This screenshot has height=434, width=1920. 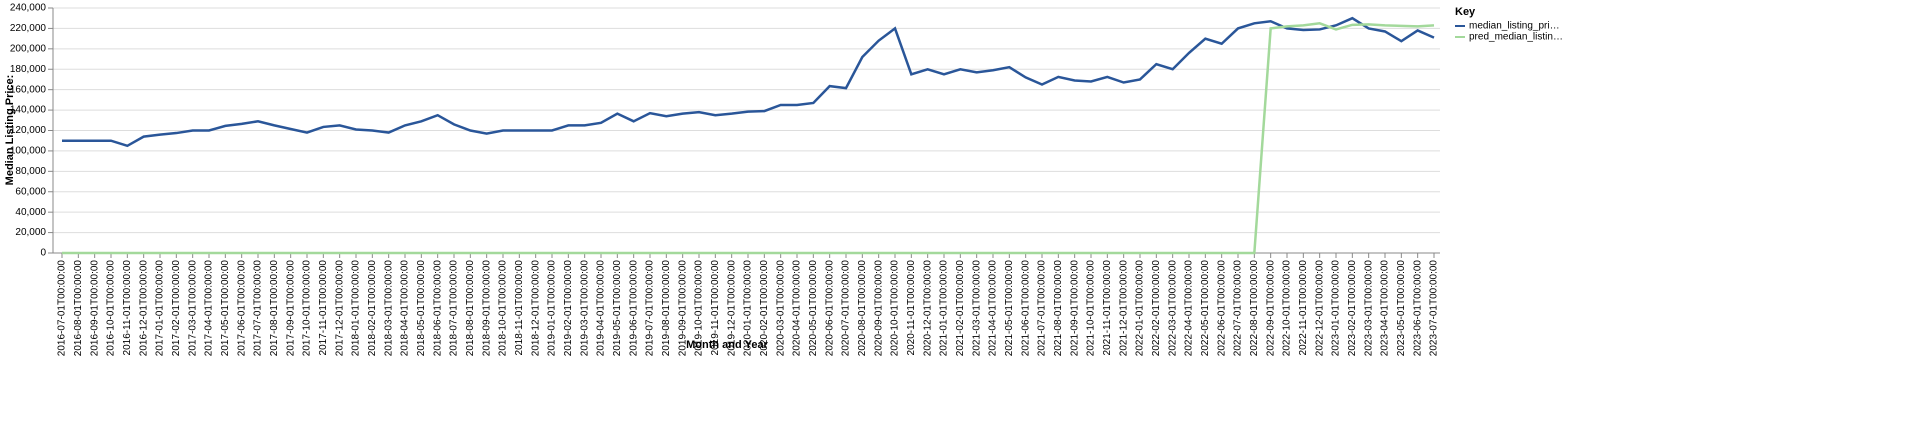 What do you see at coordinates (62, 308) in the screenshot?
I see `x-tick-label: 2016-07-01T00:00:00` at bounding box center [62, 308].